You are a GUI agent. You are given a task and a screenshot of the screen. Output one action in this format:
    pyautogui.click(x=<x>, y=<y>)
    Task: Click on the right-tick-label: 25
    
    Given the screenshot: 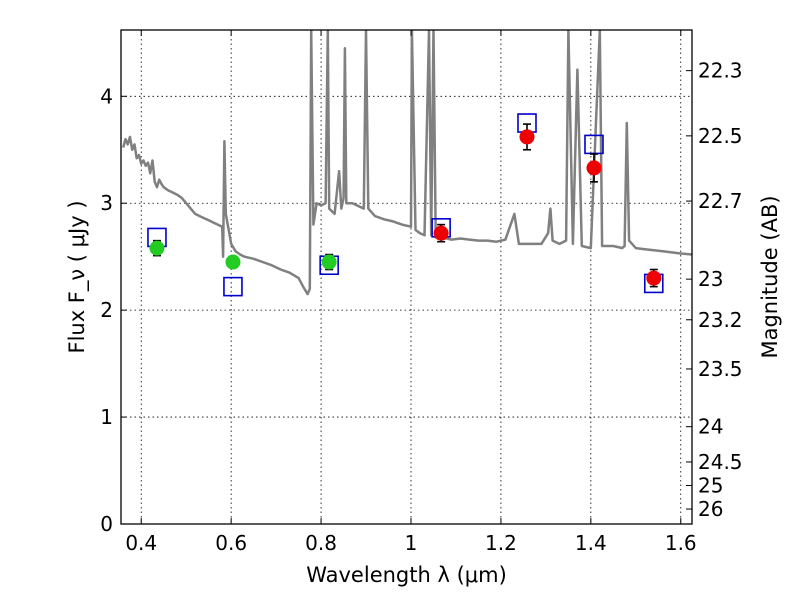 What is the action you would take?
    pyautogui.click(x=710, y=486)
    